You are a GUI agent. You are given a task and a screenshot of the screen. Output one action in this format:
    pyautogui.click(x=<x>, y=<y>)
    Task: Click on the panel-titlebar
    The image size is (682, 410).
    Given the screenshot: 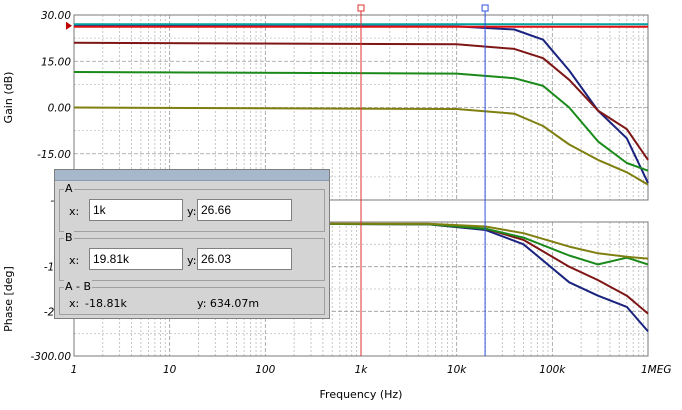 What is the action you would take?
    pyautogui.click(x=192, y=175)
    